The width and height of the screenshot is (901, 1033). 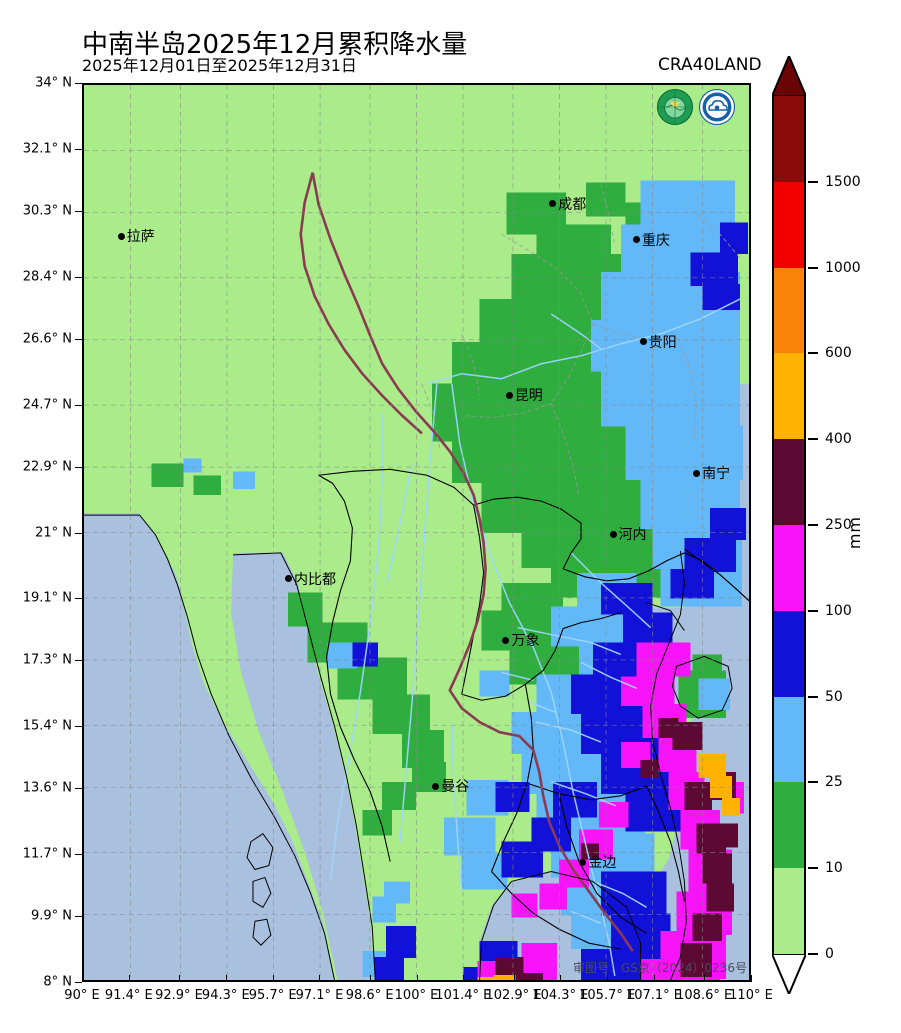 What do you see at coordinates (662, 342) in the screenshot?
I see `city-label: 贵阳` at bounding box center [662, 342].